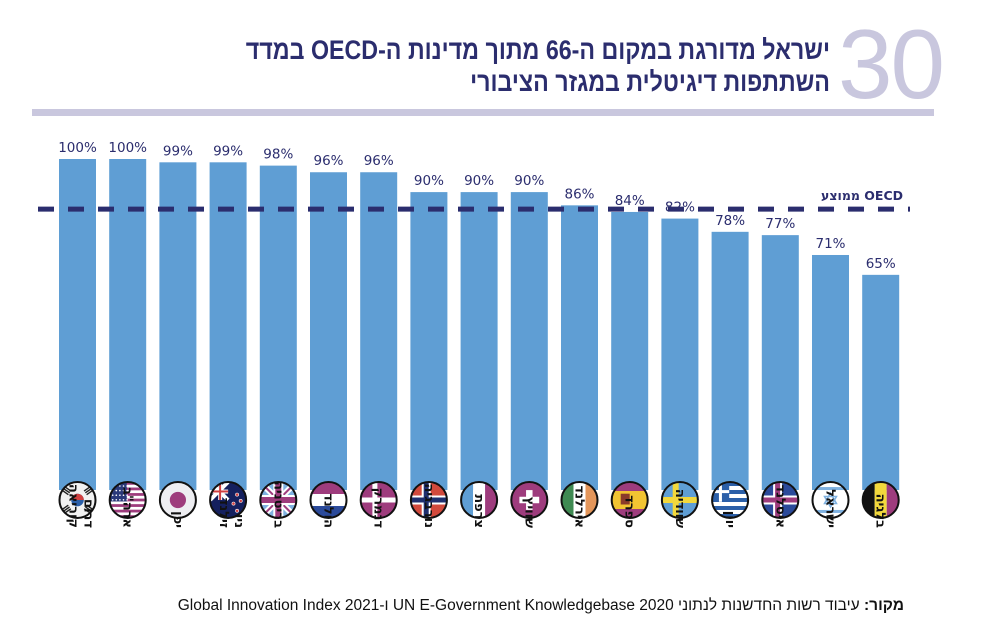 The width and height of the screenshot is (986, 644). I want to click on spain-flag-icon, so click(629, 500).